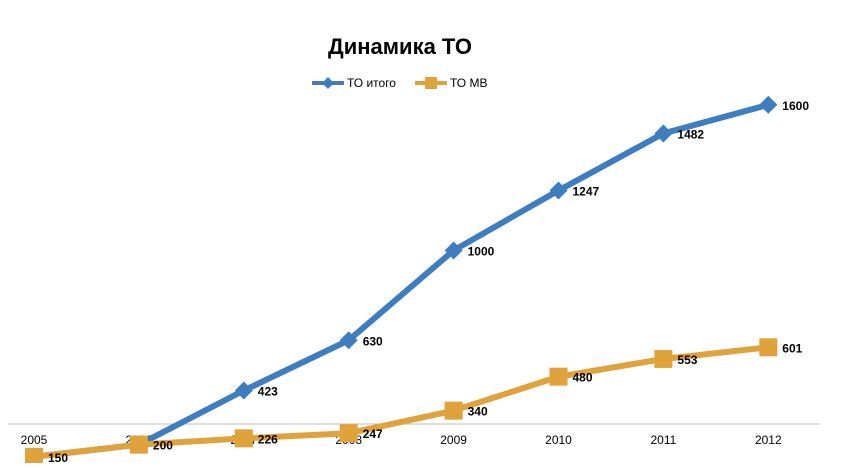 This screenshot has width=852, height=468. I want to click on data-label-1-5: 480, so click(583, 378).